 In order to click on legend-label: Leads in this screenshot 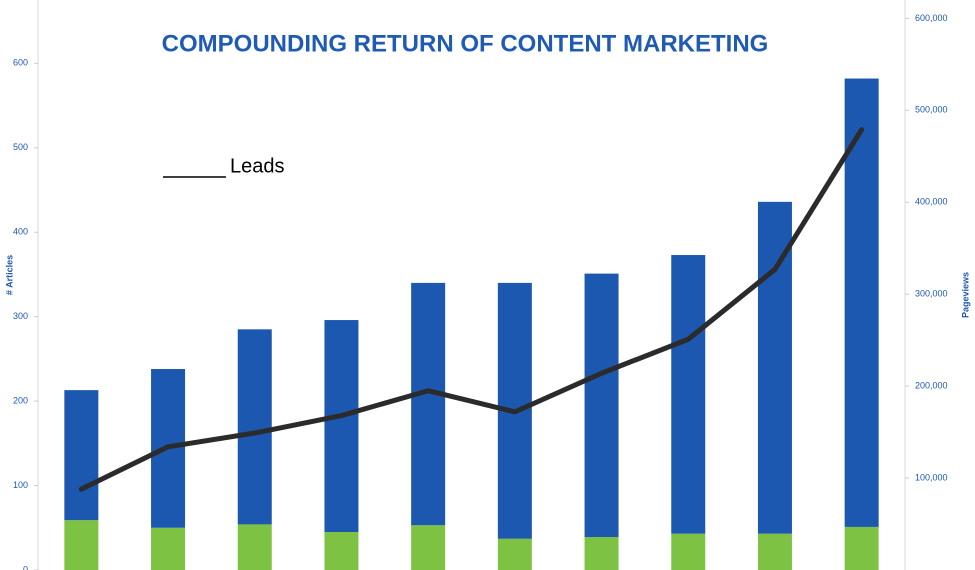, I will do `click(257, 166)`.